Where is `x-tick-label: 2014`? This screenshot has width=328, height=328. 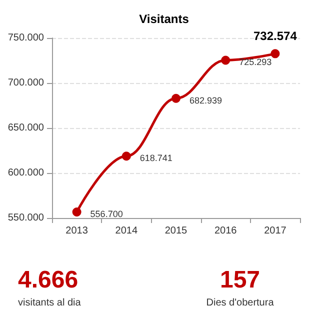
x-tick-label: 2014 is located at coordinates (126, 231).